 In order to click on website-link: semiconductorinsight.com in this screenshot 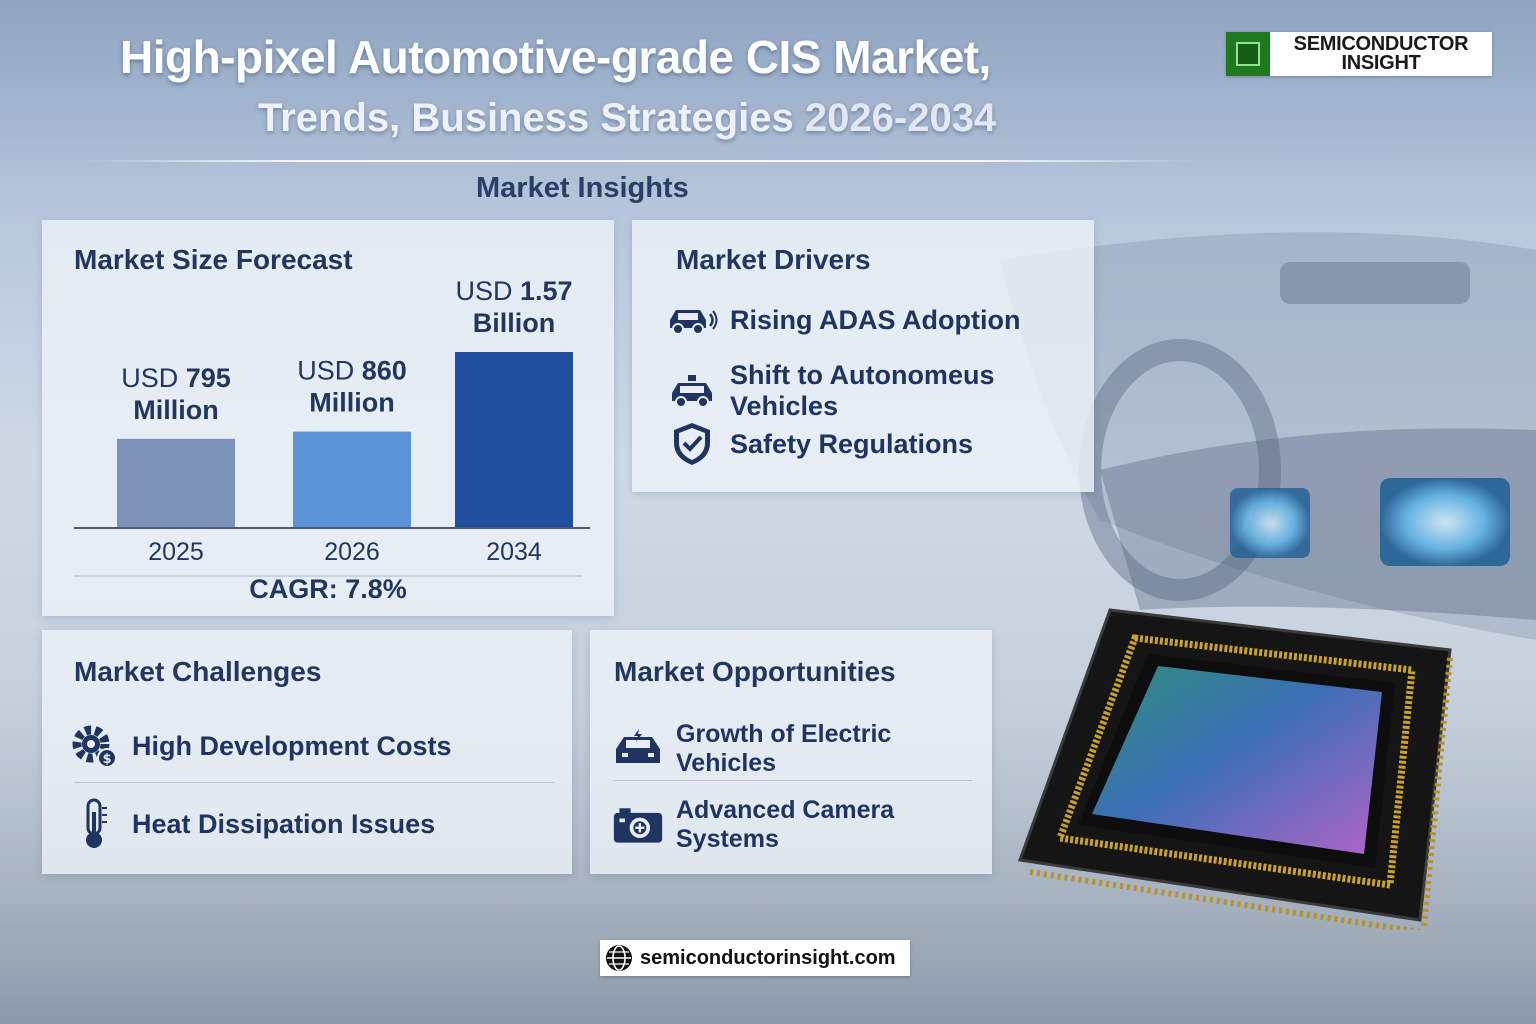, I will do `click(755, 958)`.